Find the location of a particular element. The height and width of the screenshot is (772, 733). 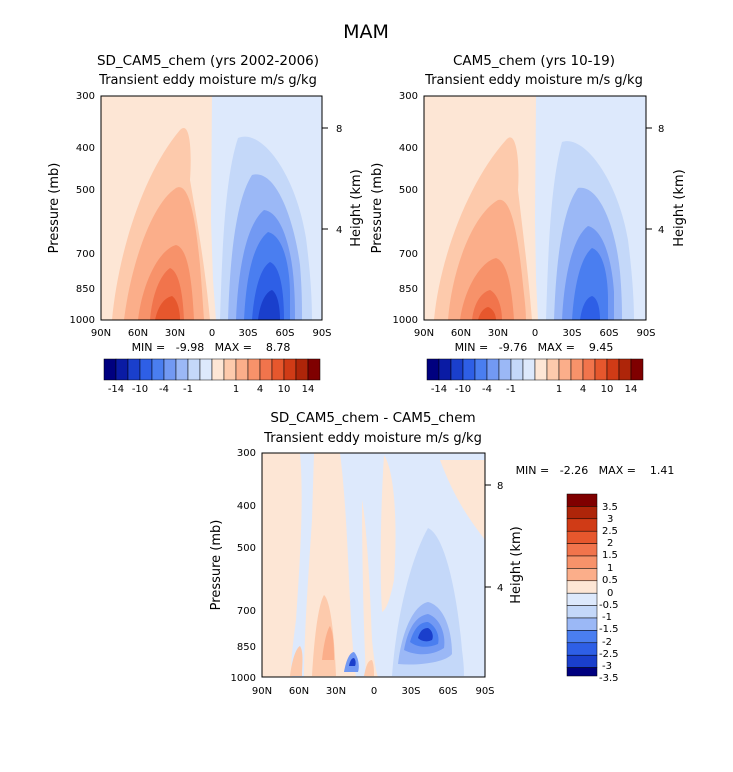

panel-1-stats: MIN = -9.98 MAX = 8.78 is located at coordinates (211, 347).